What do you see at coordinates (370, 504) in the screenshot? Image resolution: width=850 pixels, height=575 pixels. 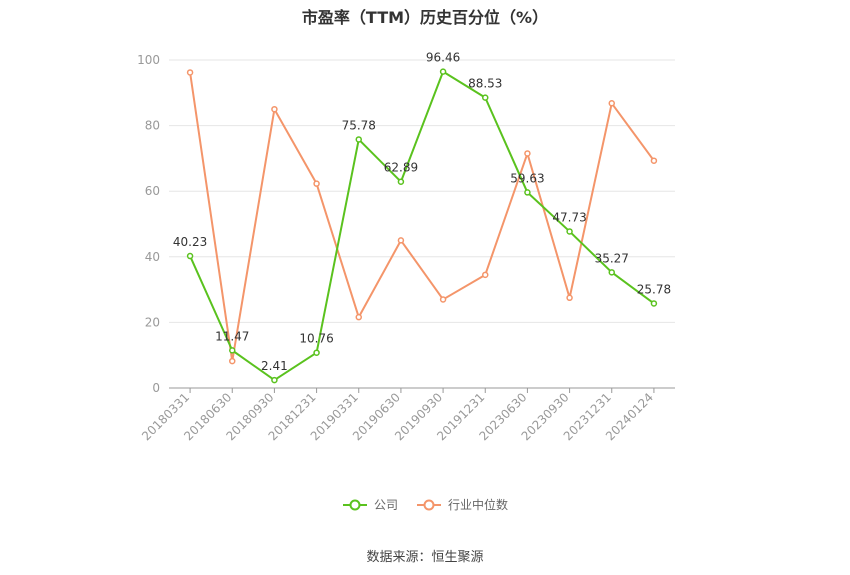 I see `legend-item: 公司` at bounding box center [370, 504].